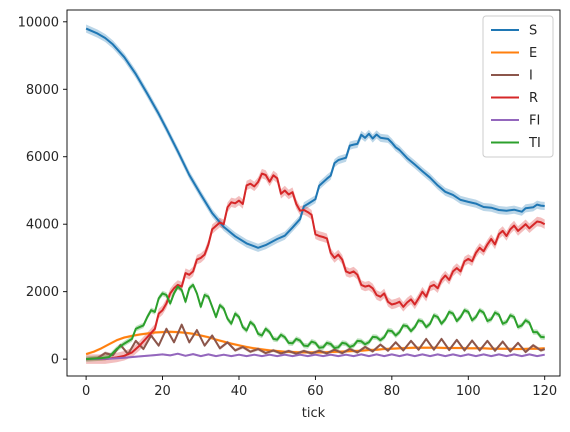 This screenshot has height=432, width=570. I want to click on x-tick-label: 120, so click(544, 391).